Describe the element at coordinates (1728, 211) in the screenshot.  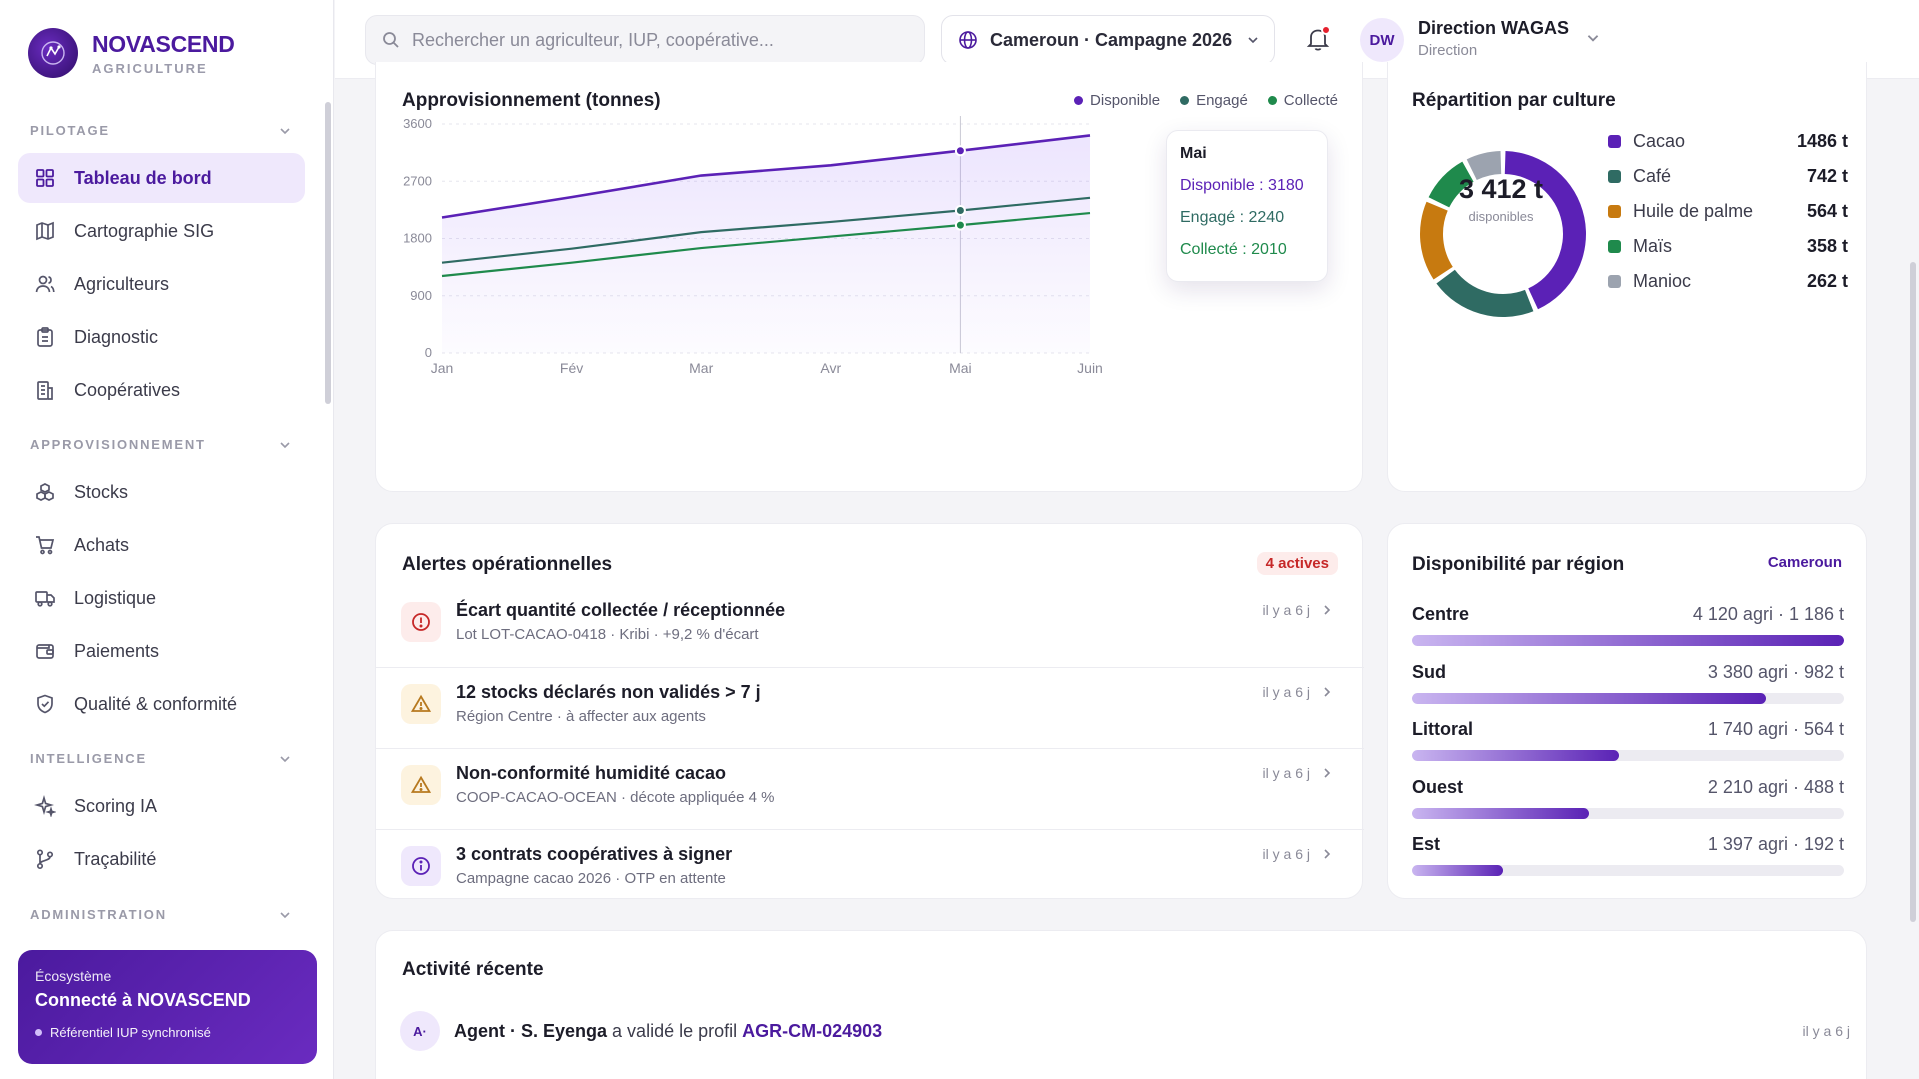
I see `list-item: Huile de palme 564 t` at that location.